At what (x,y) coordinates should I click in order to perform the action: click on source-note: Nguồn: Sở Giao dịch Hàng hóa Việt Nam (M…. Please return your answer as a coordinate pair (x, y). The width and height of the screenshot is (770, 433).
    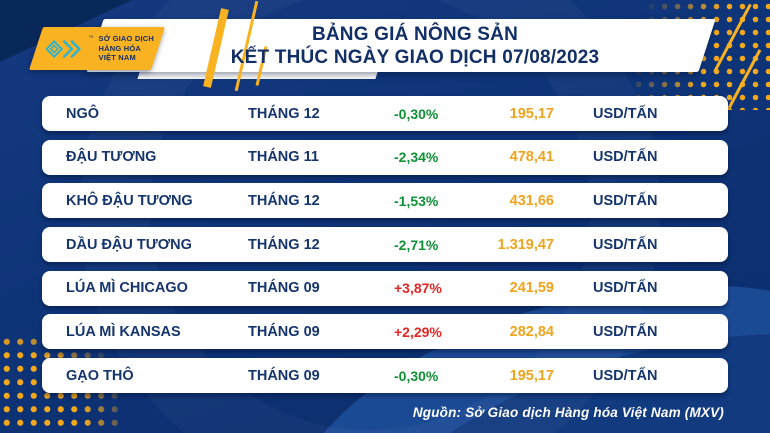
    Looking at the image, I should click on (568, 412).